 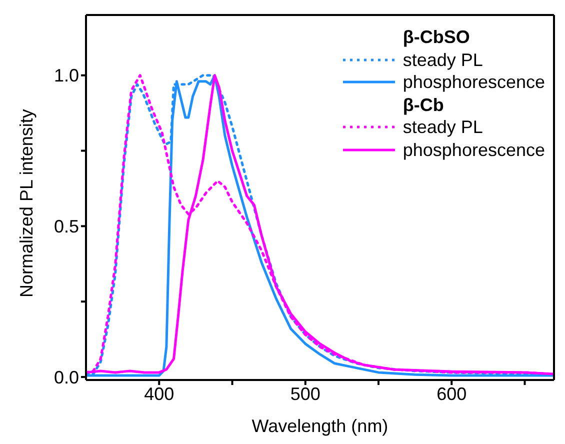 I want to click on x-axis-title: Wavelength (nm), so click(x=320, y=426).